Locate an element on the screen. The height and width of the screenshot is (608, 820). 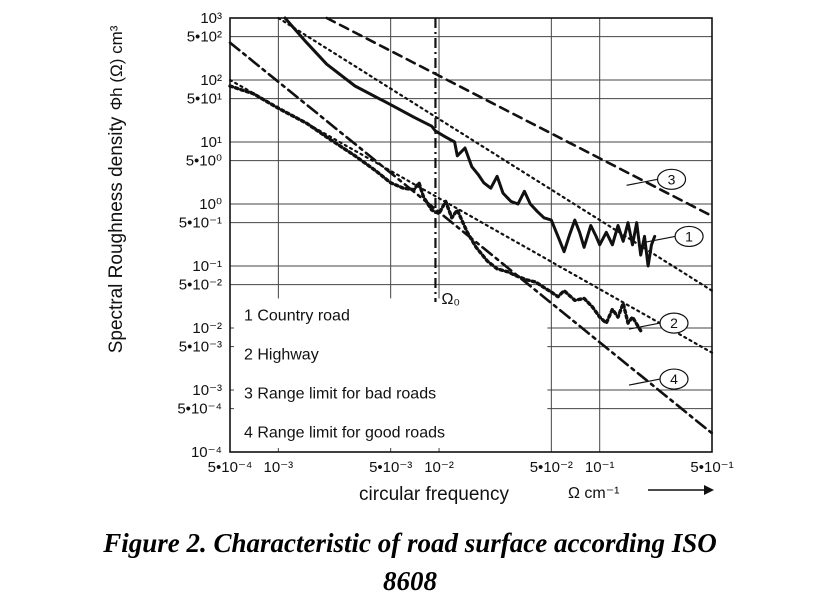
legend-entry: 3 Range limit for bad roads is located at coordinates (340, 393).